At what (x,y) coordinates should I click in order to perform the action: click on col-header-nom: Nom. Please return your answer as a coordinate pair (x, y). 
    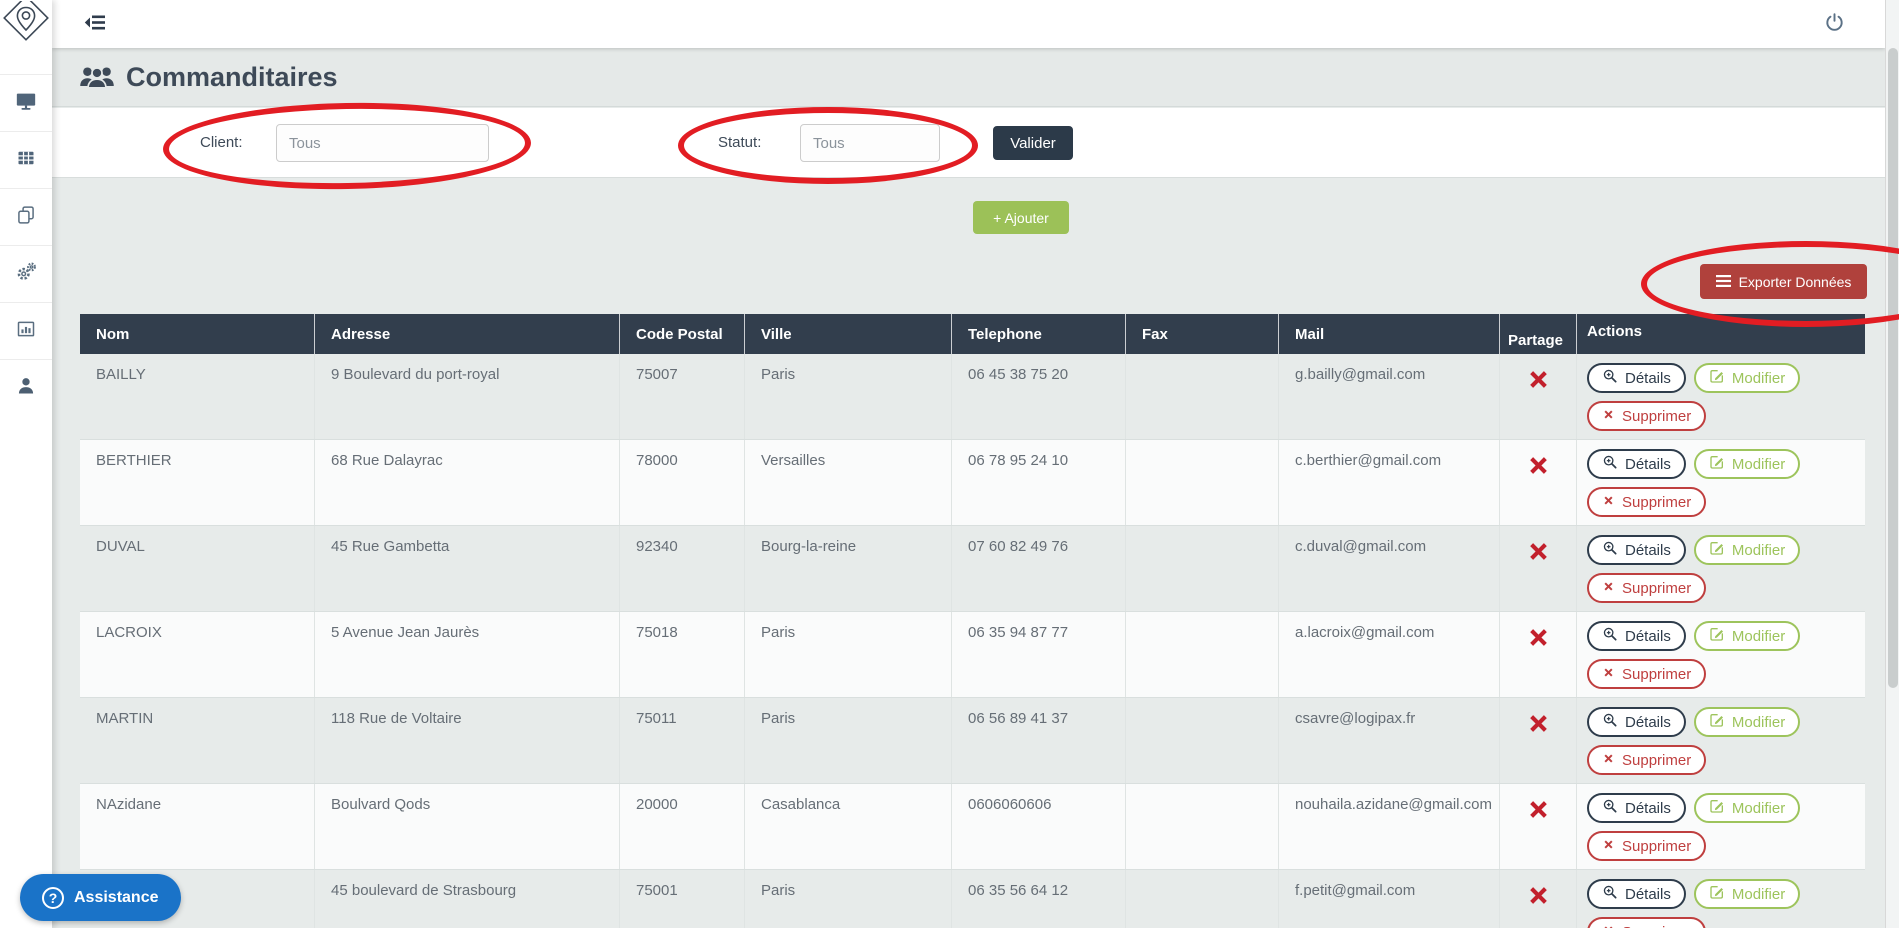
    Looking at the image, I should click on (197, 334).